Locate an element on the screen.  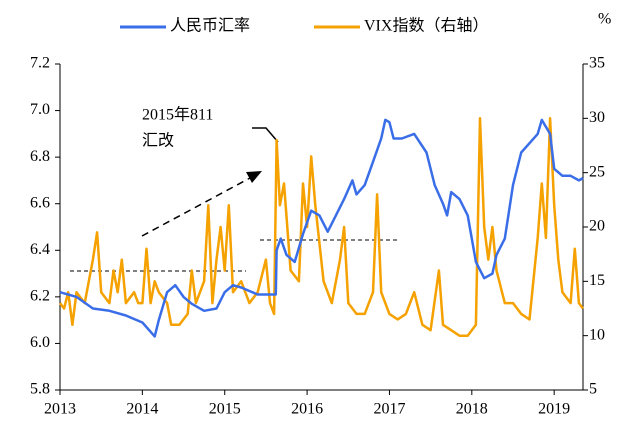
y2-tick-label: 5 is located at coordinates (593, 389).